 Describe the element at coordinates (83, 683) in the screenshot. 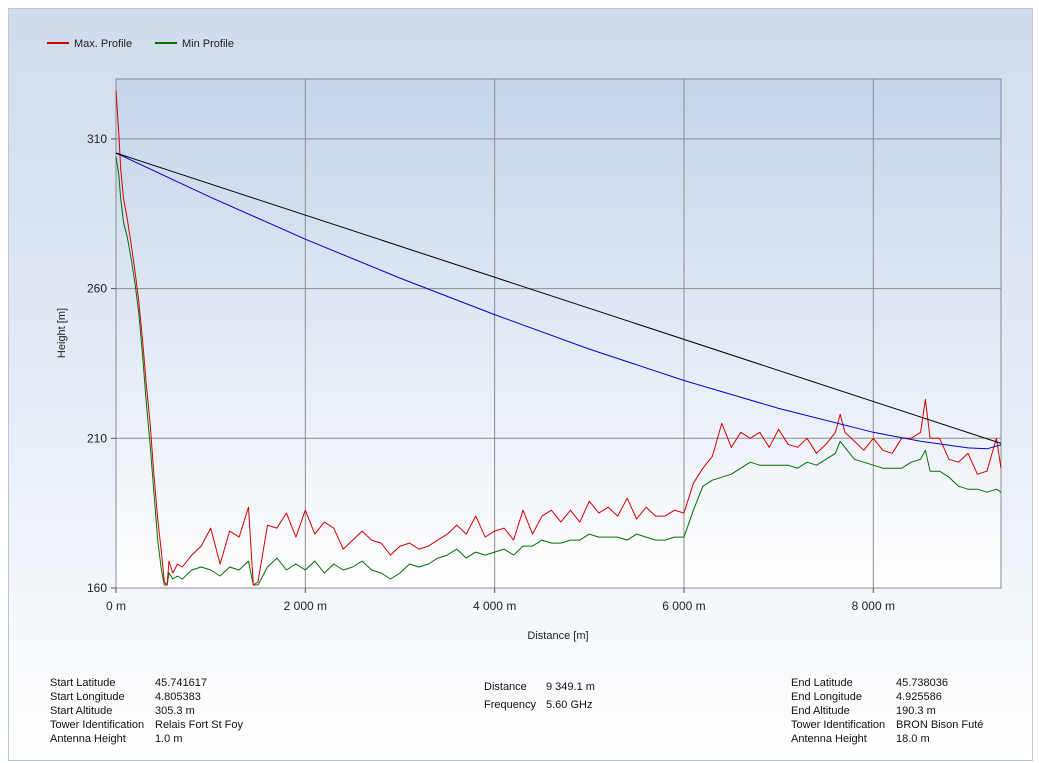

I see `info-key: Start Latitude` at that location.